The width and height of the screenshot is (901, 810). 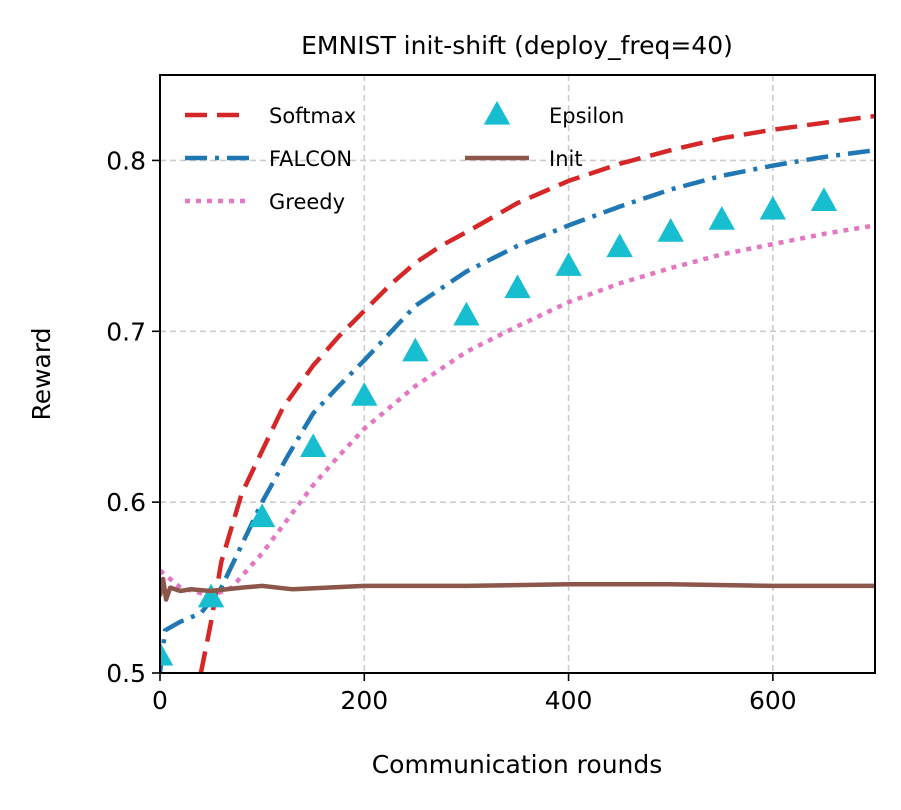 What do you see at coordinates (517, 589) in the screenshot?
I see `init-line` at bounding box center [517, 589].